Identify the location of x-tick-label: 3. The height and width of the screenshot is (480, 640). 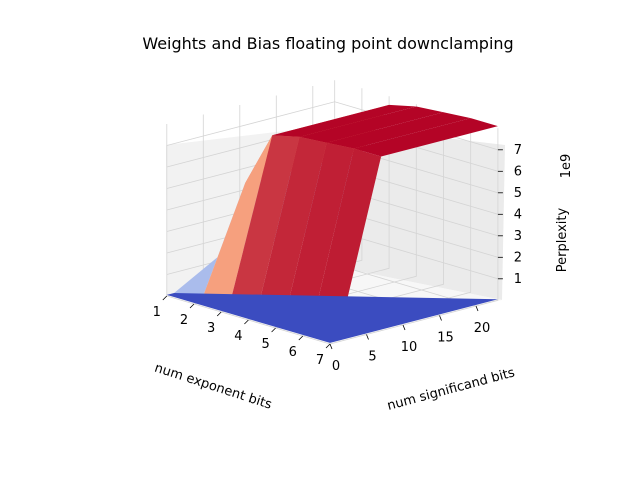
(211, 328).